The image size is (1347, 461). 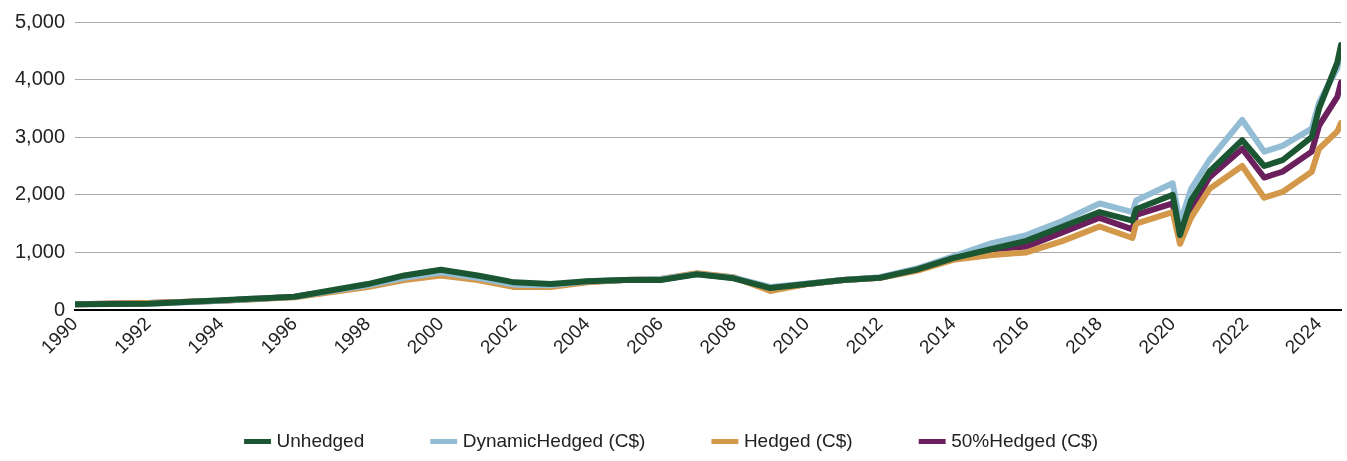 What do you see at coordinates (554, 440) in the screenshot?
I see `legend-label: DynamicHedged (C$)` at bounding box center [554, 440].